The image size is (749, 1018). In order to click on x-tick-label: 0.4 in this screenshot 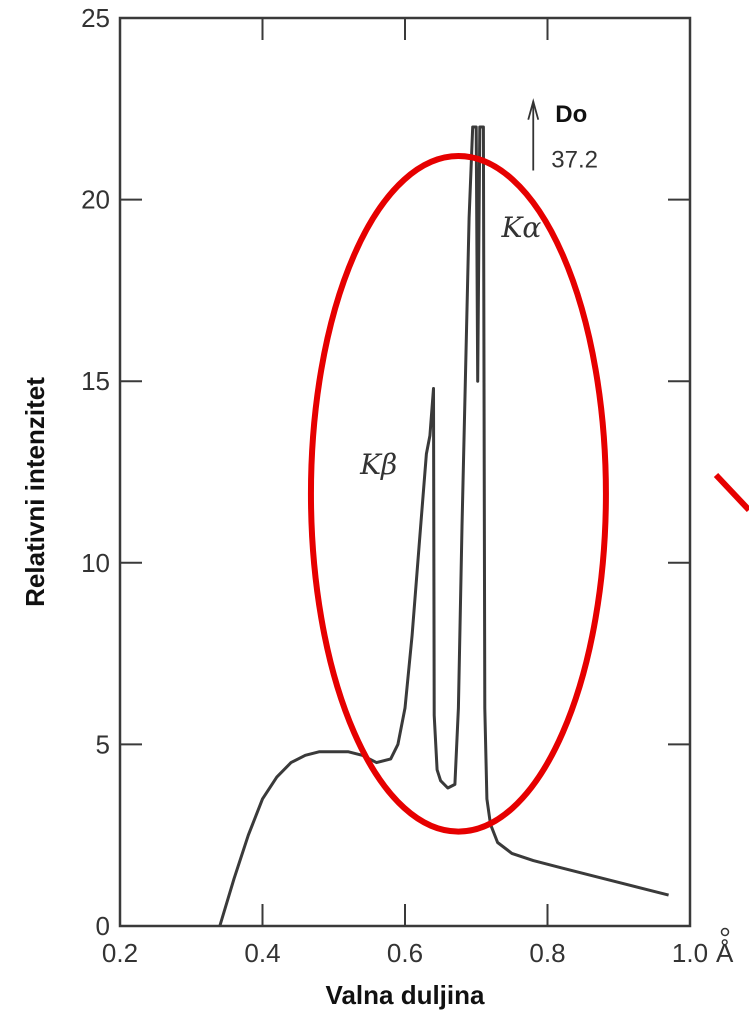, I will do `click(262, 953)`.